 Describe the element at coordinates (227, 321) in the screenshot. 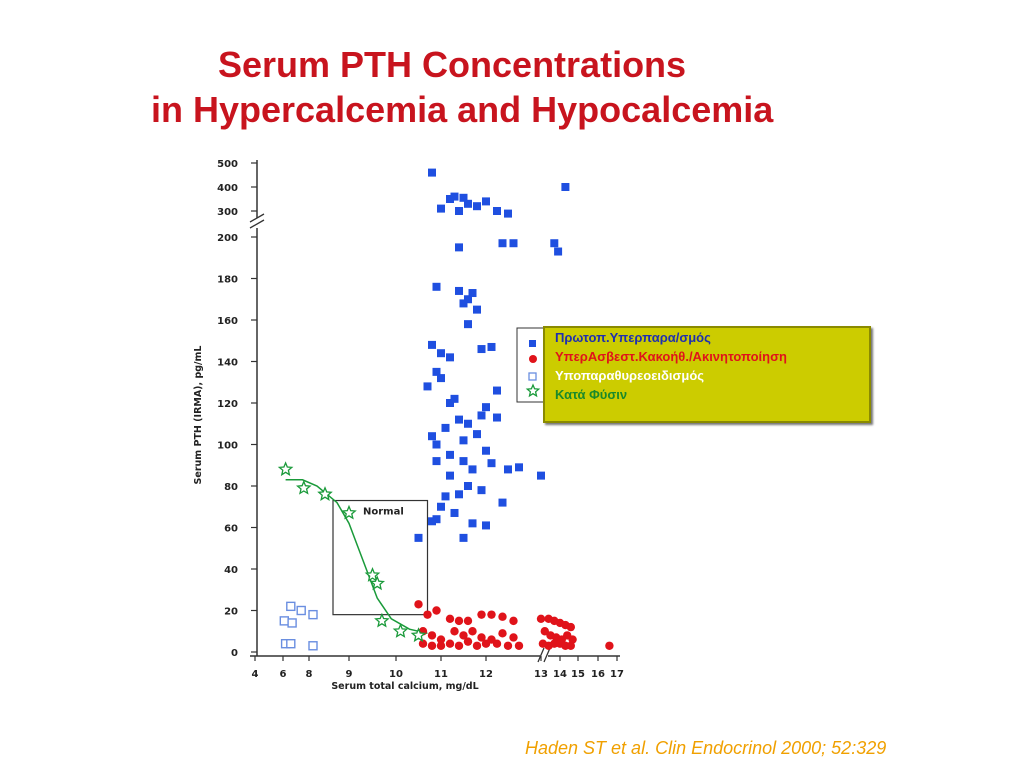

I see `y-tick-label: 160` at that location.